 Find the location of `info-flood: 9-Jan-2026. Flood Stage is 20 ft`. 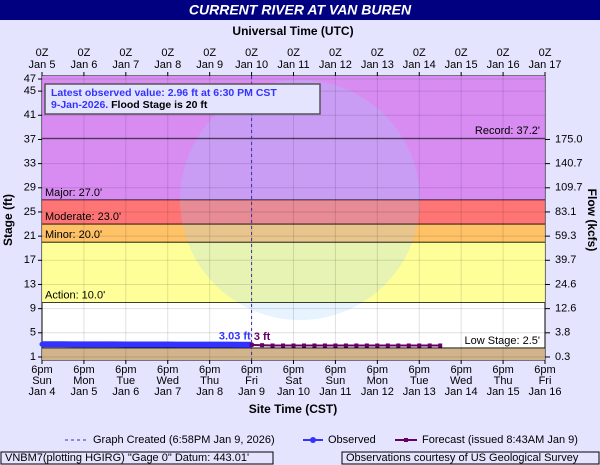

info-flood: 9-Jan-2026. Flood Stage is 20 ft is located at coordinates (129, 105).